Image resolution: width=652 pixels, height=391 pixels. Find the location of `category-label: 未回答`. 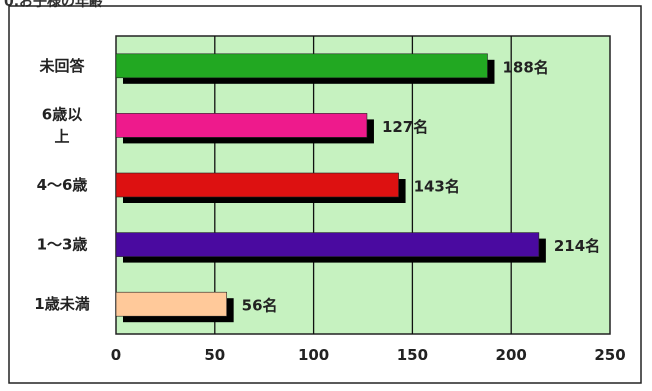

category-label: 未回答 is located at coordinates (61, 65).